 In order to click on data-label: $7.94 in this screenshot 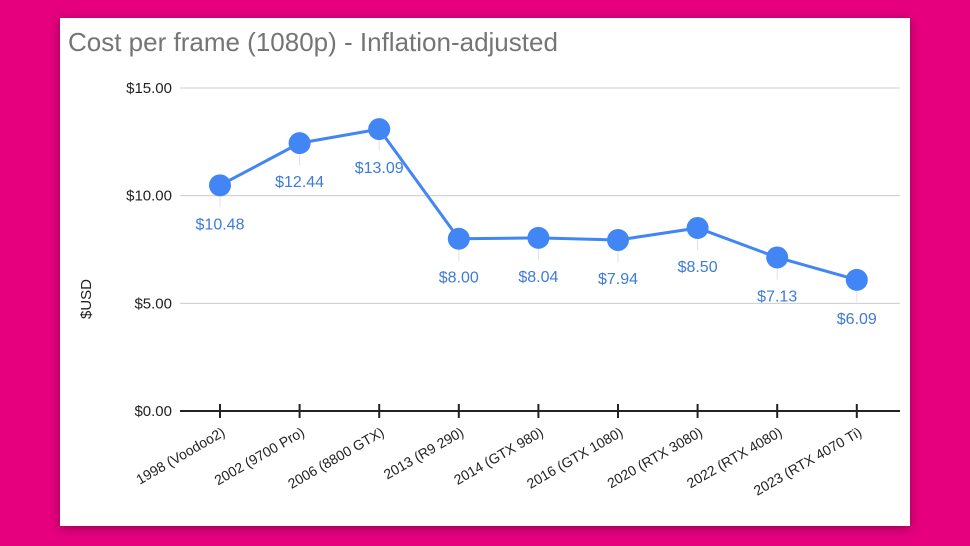, I will do `click(618, 279)`.